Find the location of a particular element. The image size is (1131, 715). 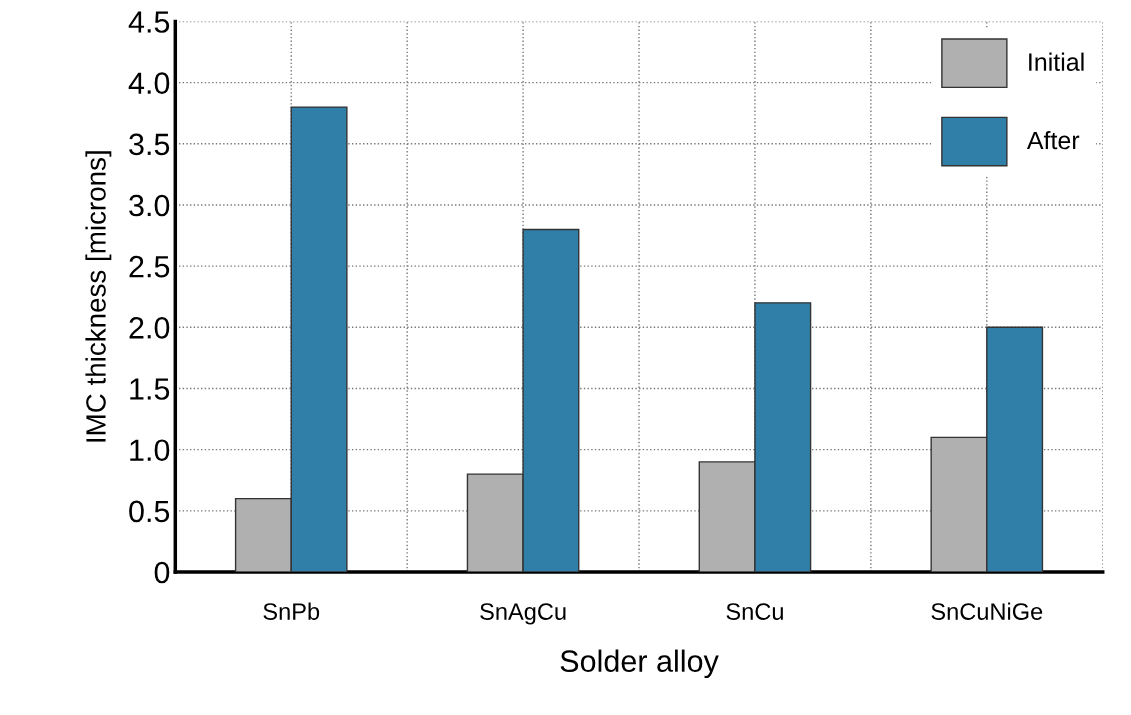

x-tick-label: SnAgCu is located at coordinates (523, 614).